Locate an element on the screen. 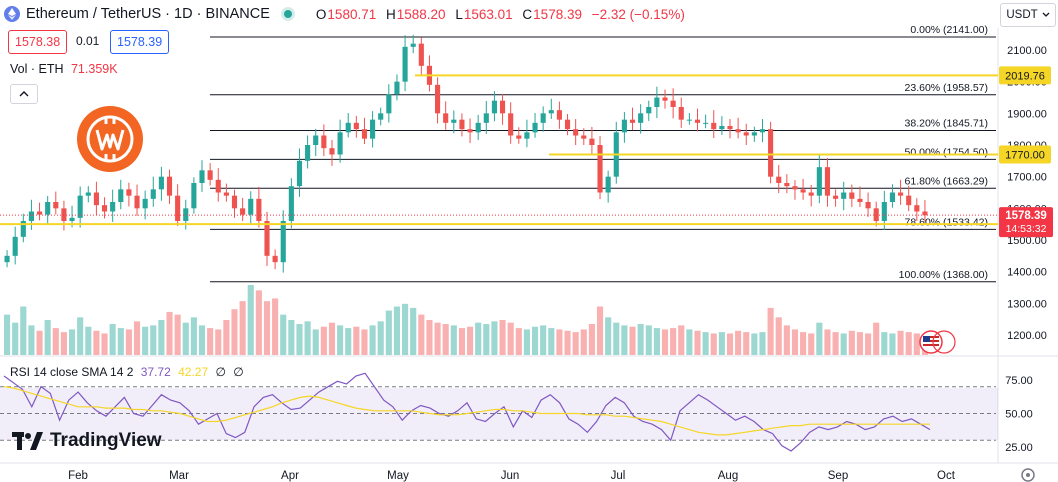  us-flag-icon is located at coordinates (931, 342).